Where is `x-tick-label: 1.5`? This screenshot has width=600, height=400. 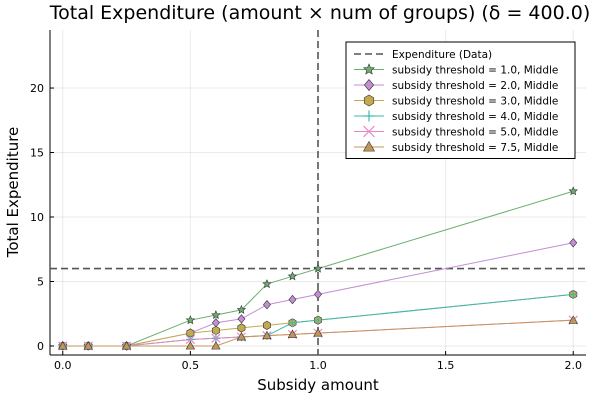 x-tick-label: 1.5 is located at coordinates (446, 365).